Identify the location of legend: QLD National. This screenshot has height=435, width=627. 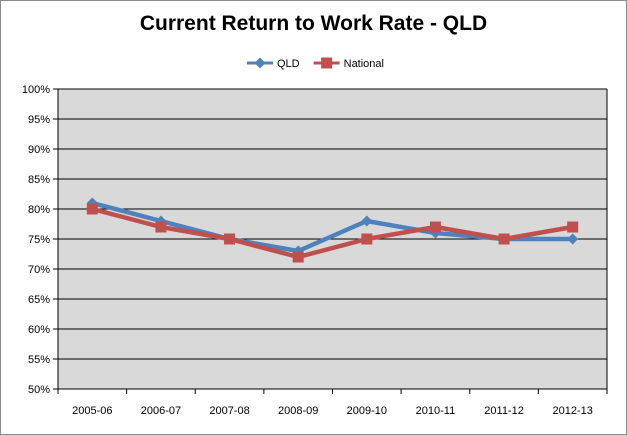
(315, 63).